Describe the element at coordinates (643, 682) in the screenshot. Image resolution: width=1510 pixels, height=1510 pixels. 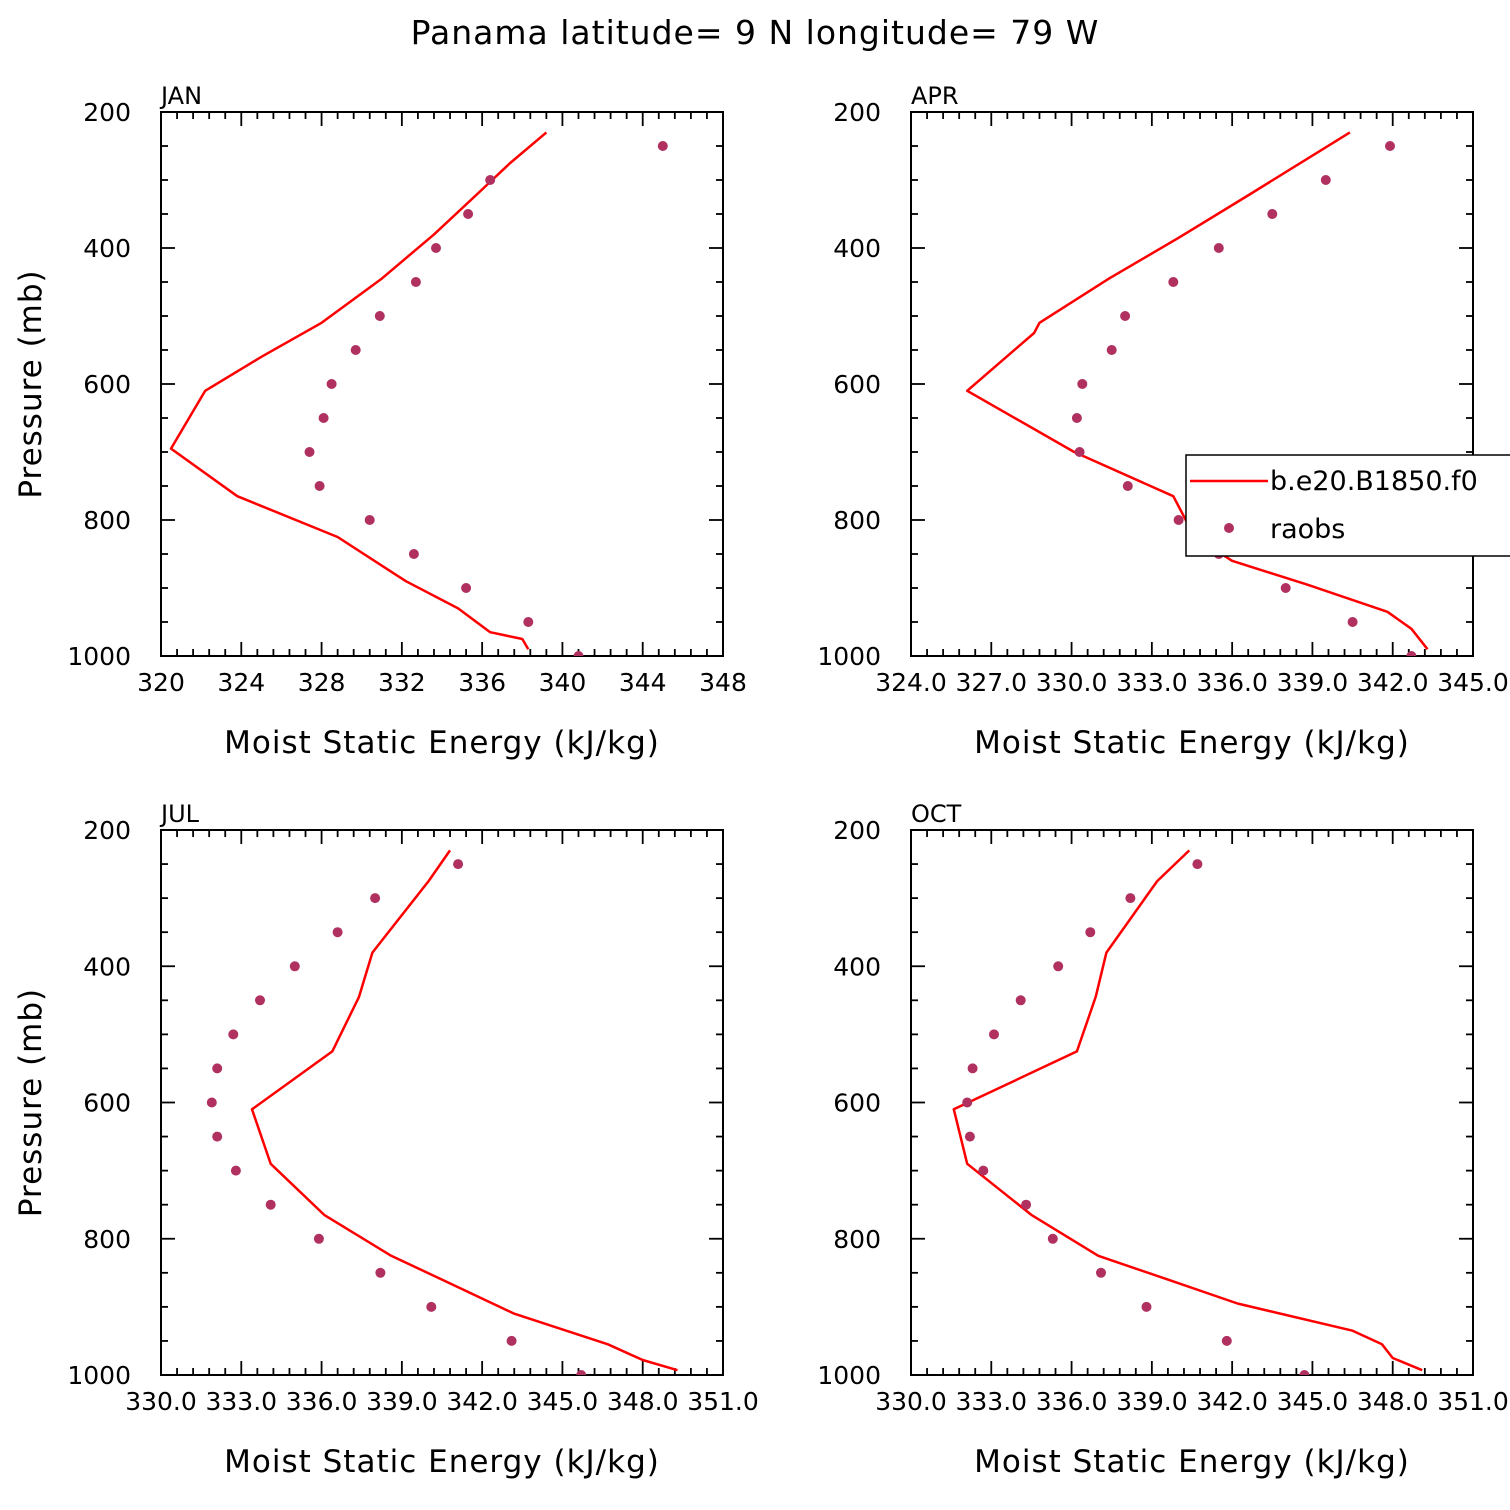
I see `x-tick-label: 344` at that location.